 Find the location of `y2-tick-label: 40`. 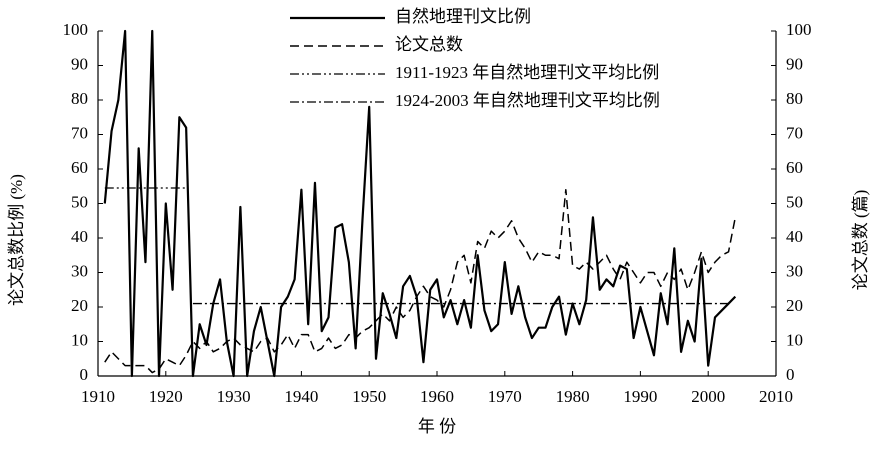

y2-tick-label: 40 is located at coordinates (794, 236).